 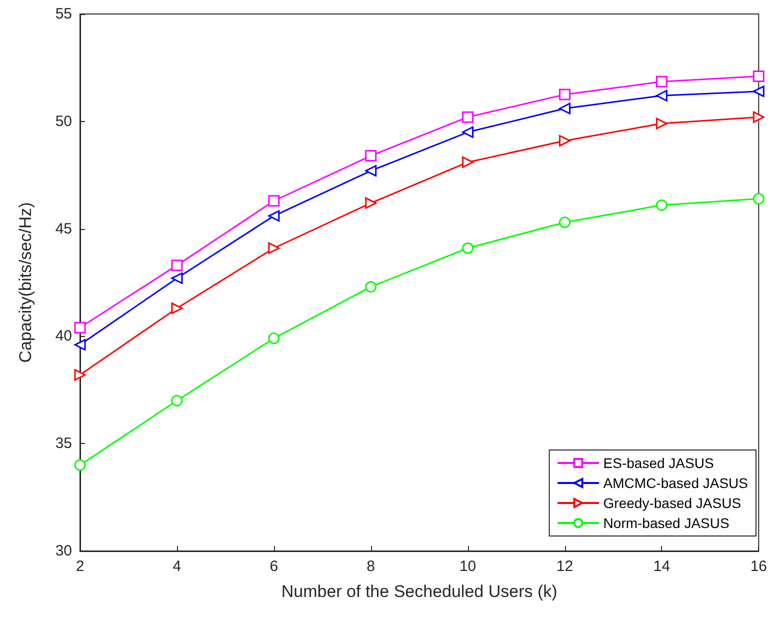 What do you see at coordinates (661, 566) in the screenshot?
I see `x-tick-label: 14` at bounding box center [661, 566].